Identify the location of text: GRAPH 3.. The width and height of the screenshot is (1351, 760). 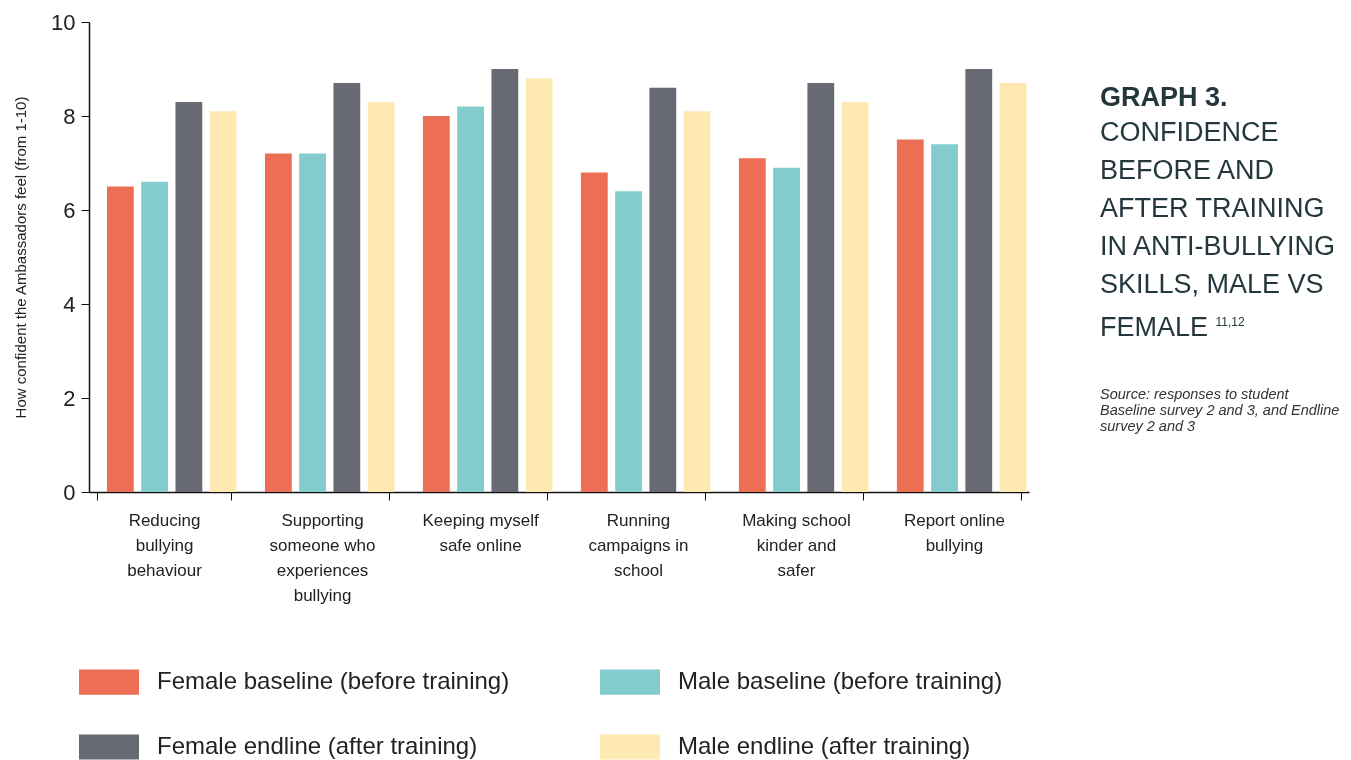
(1164, 97).